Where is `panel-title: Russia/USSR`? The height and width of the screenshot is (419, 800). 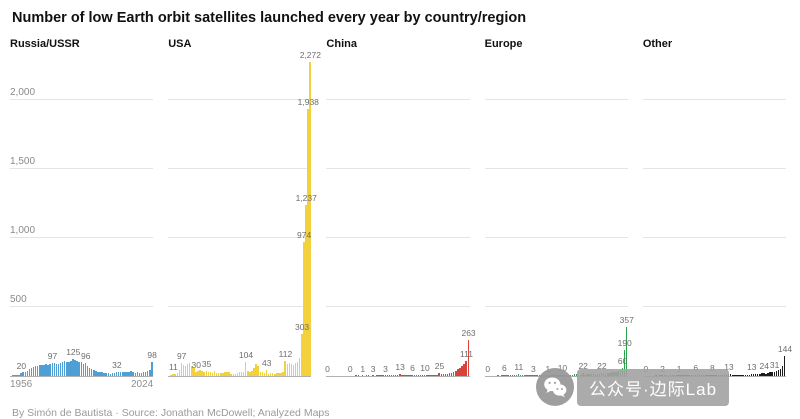
panel-title: Russia/USSR is located at coordinates (45, 44).